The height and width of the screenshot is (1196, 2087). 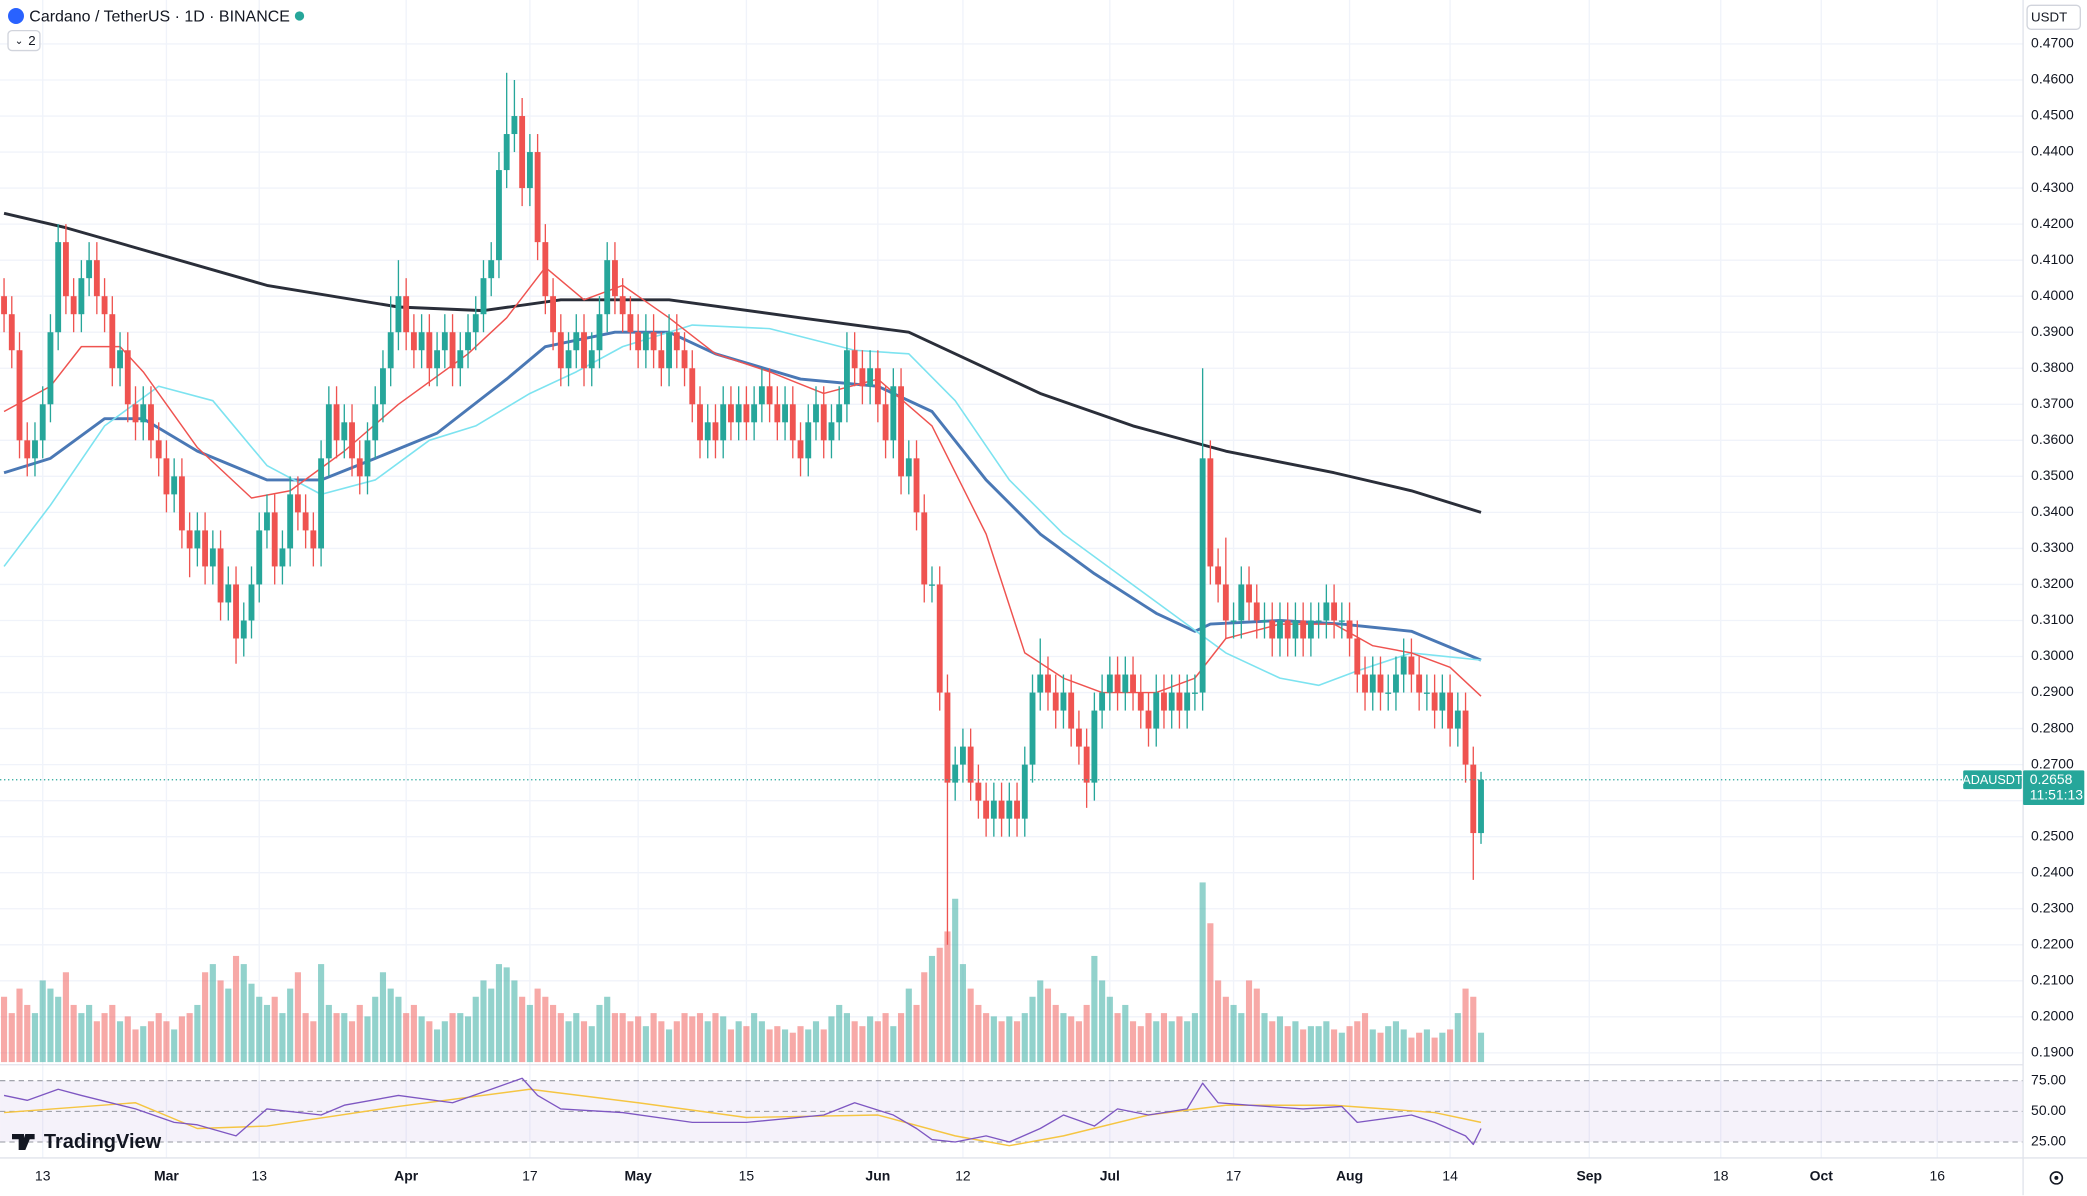 What do you see at coordinates (2054, 788) in the screenshot?
I see `price-tag` at bounding box center [2054, 788].